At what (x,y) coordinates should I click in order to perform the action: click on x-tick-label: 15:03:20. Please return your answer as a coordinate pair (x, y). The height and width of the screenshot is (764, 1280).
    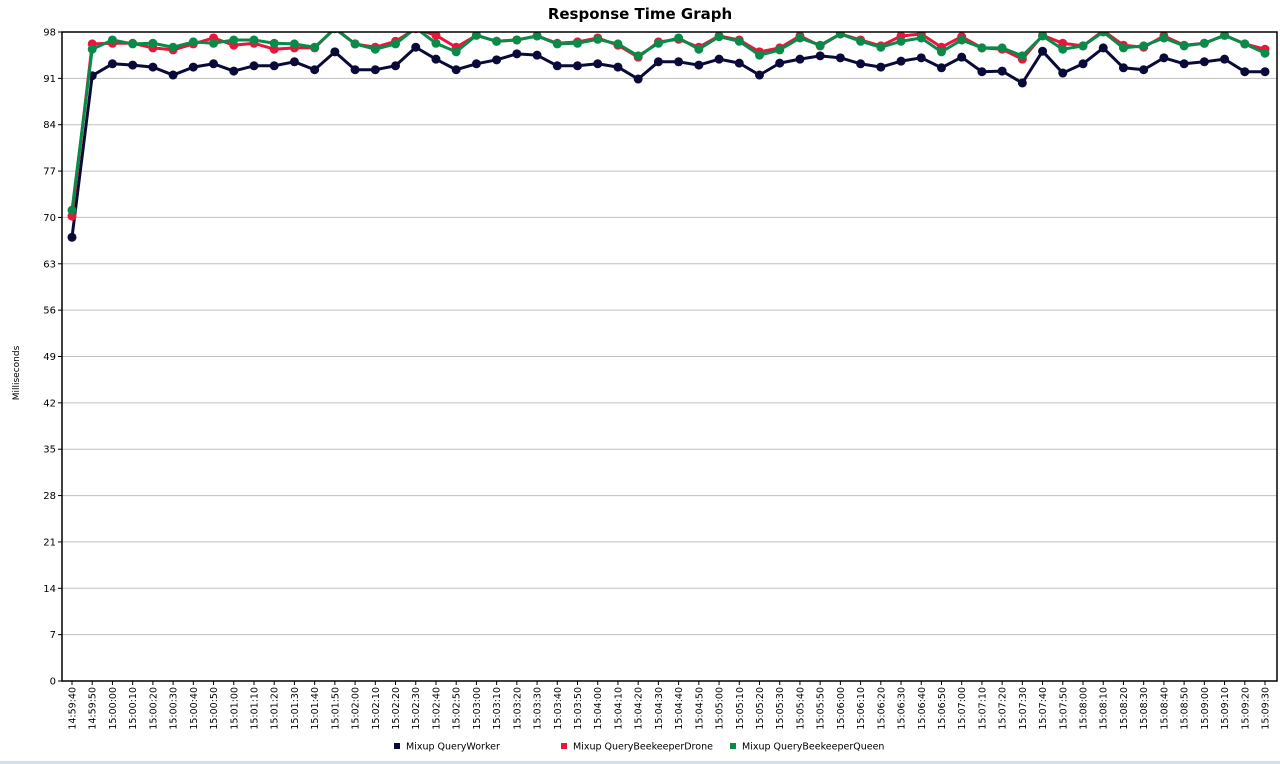
    Looking at the image, I should click on (517, 708).